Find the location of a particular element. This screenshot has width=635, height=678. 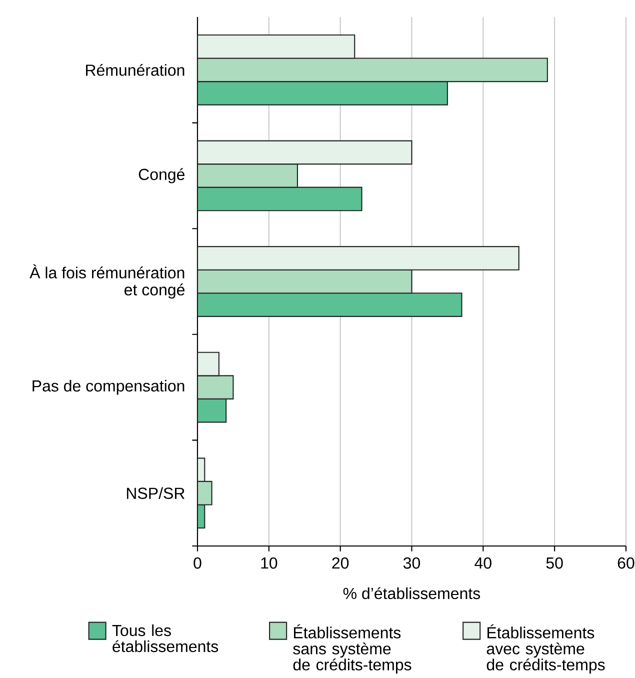

legend-label: Tous les établissements is located at coordinates (165, 638).